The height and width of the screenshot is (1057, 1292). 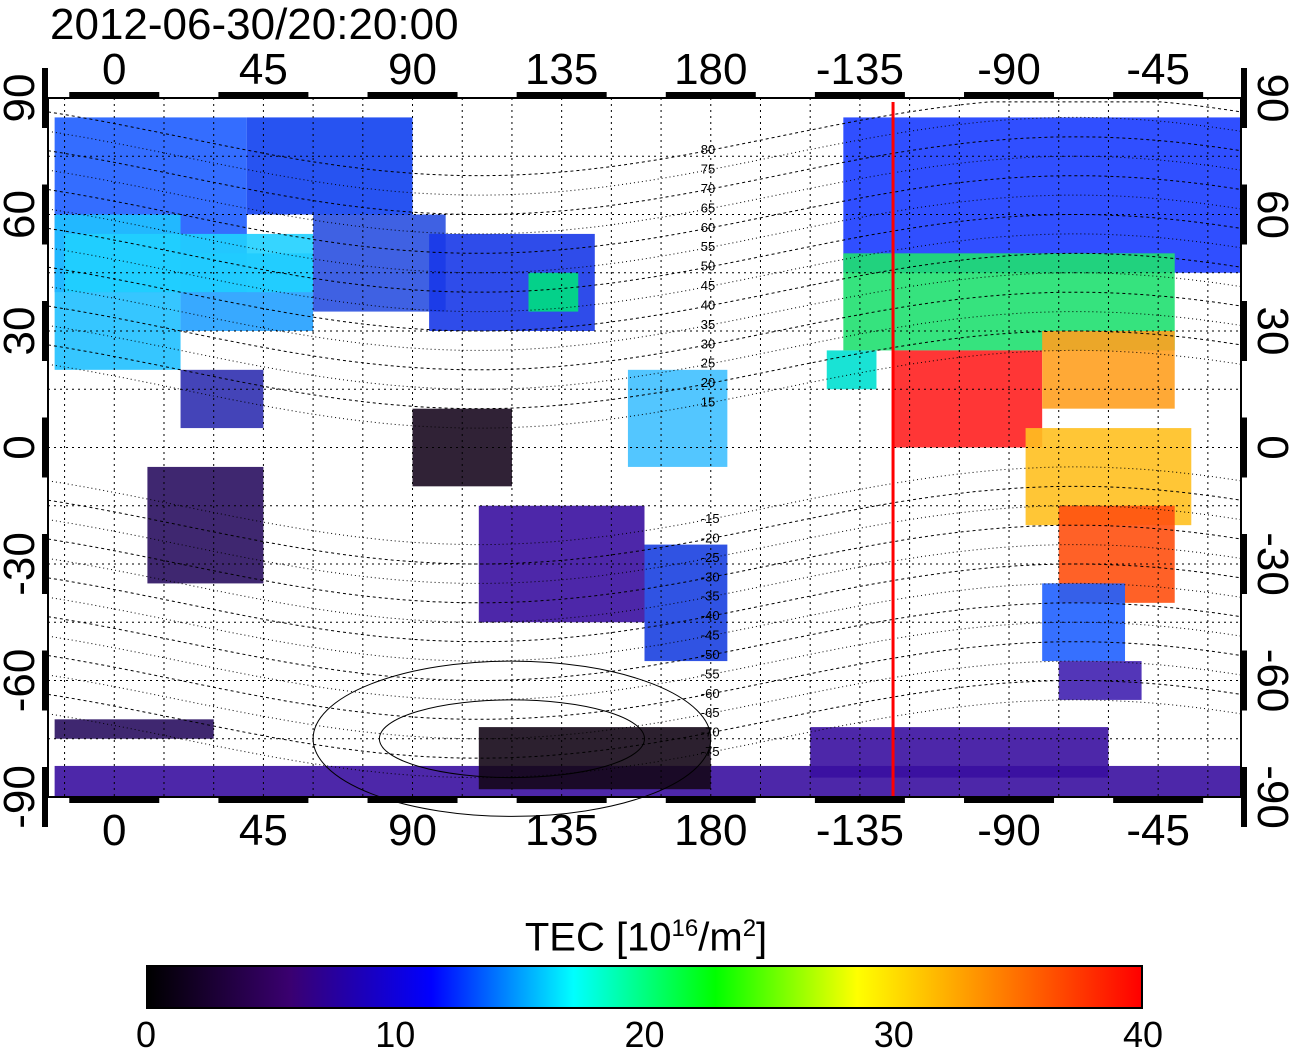 I want to click on colorbar-title: TEC [1016/m2], so click(x=646, y=933).